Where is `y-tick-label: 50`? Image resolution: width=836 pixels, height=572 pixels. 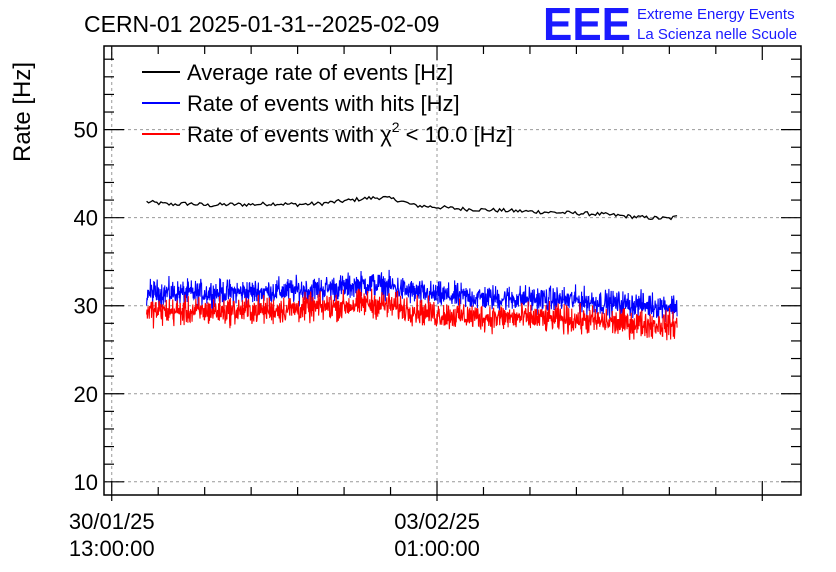 y-tick-label: 50 is located at coordinates (86, 130).